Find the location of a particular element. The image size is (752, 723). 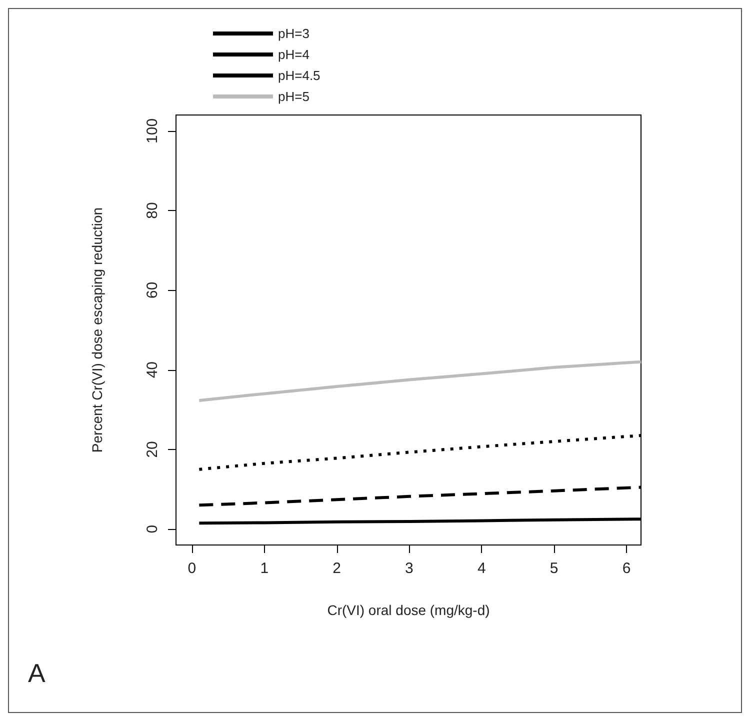

x-tick-label: 2 is located at coordinates (336, 568).